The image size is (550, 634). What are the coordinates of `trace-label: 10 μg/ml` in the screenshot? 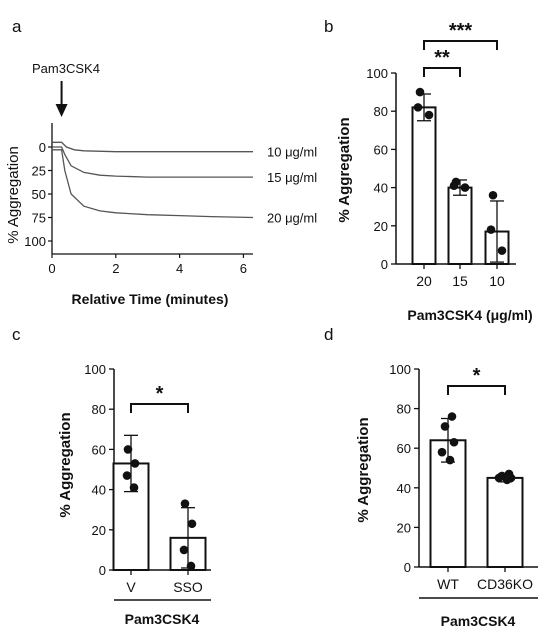 It's located at (292, 152).